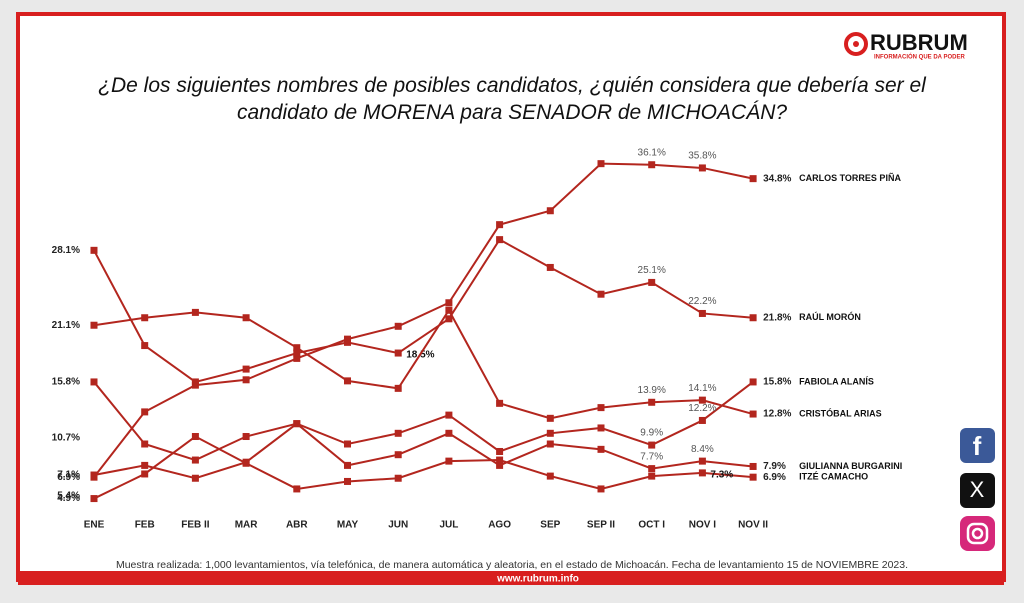  I want to click on x-tick-label: FEB, so click(145, 525).